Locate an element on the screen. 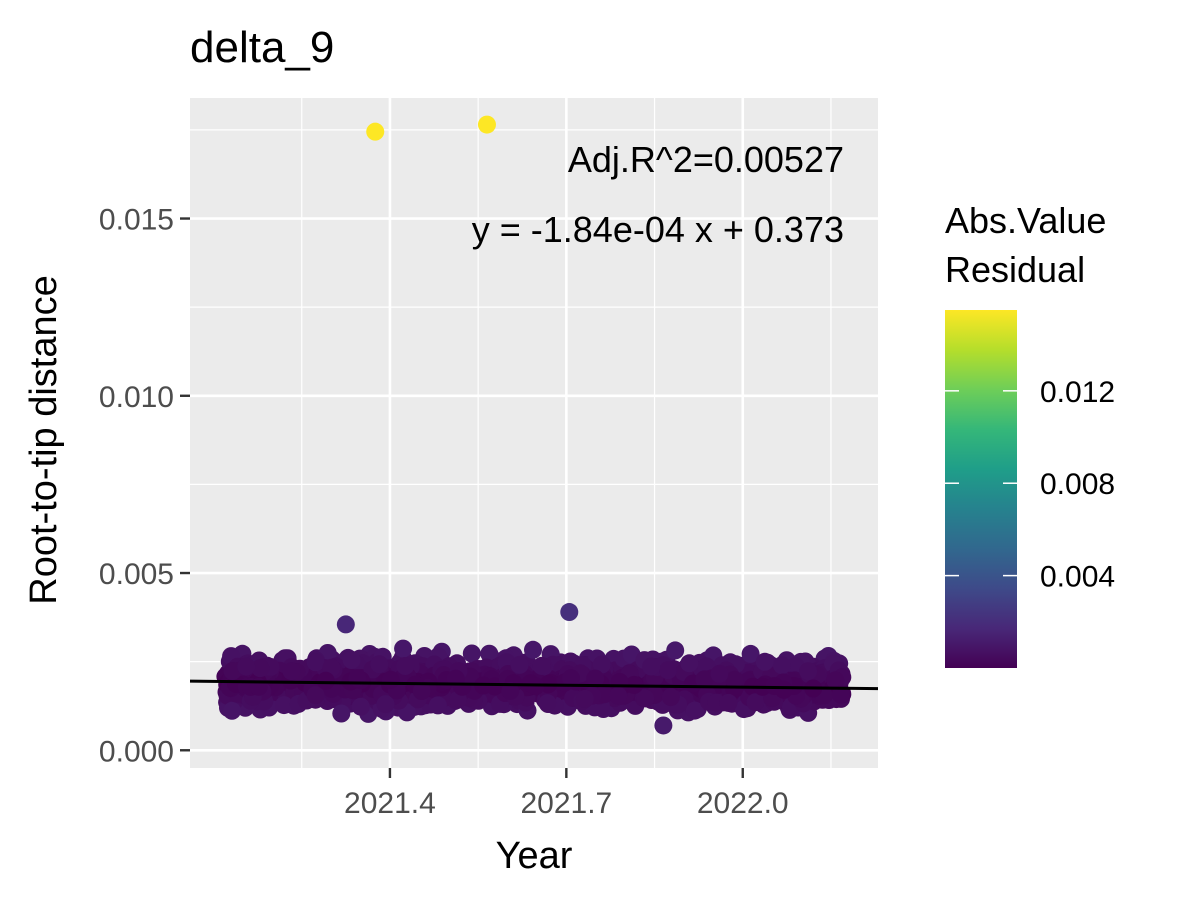  y-tick-label: 0.000 is located at coordinates (136, 751).